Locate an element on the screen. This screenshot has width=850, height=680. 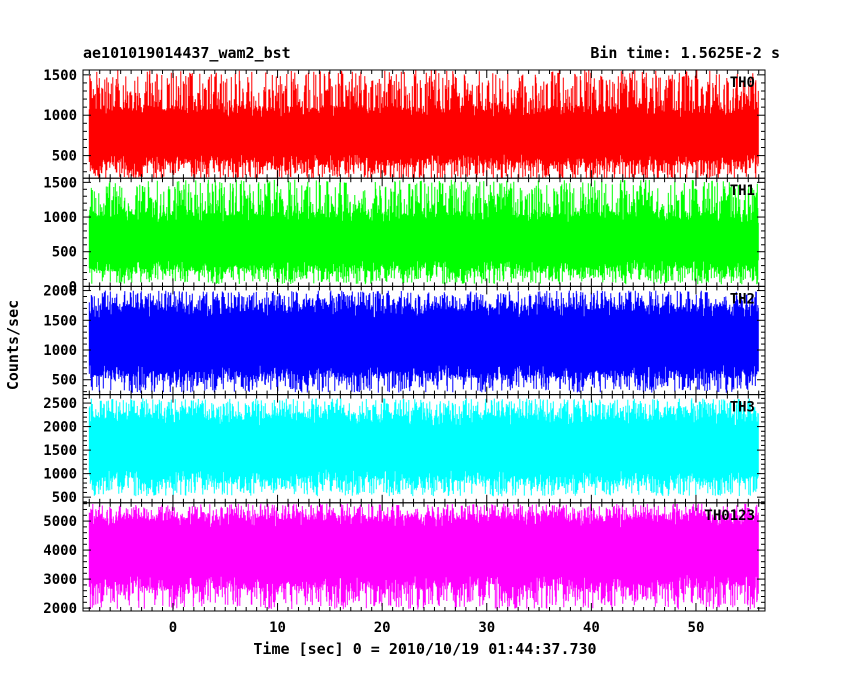
panel-th3: 500 1000 1500 2000 2500 TH3 is located at coordinates (404, 450).